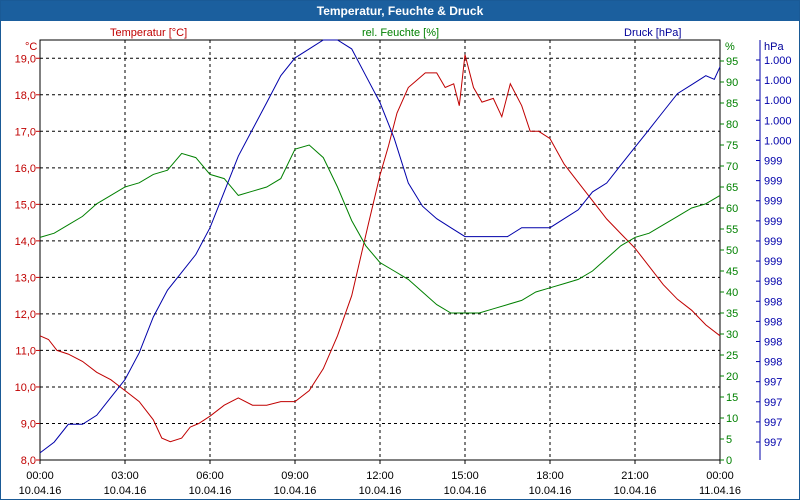 The height and width of the screenshot is (500, 800). What do you see at coordinates (732, 293) in the screenshot?
I see `humidity-tick-label: 40` at bounding box center [732, 293].